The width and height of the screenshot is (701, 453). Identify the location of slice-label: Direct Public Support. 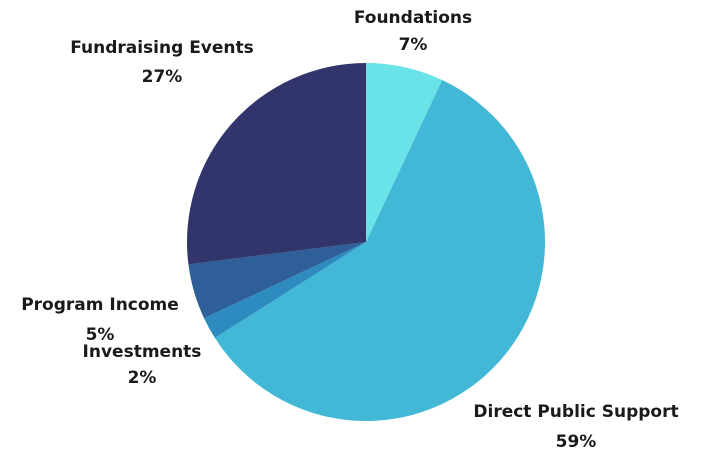
(575, 412).